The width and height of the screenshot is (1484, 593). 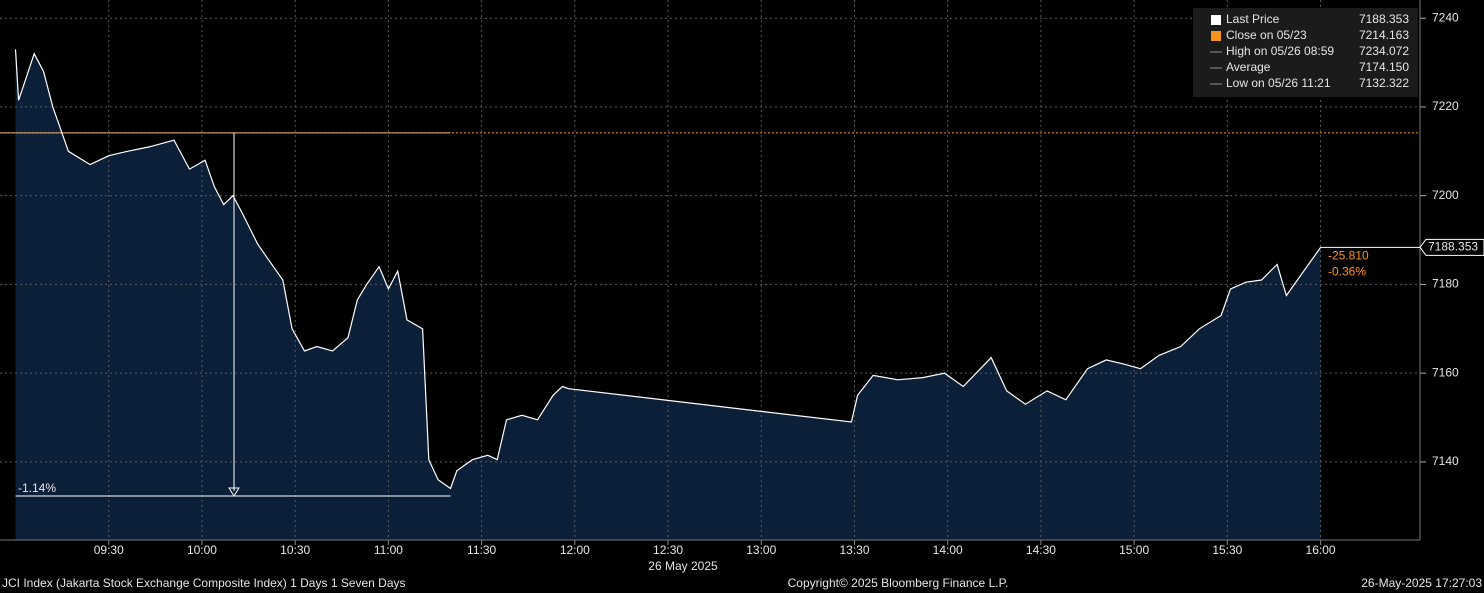 I want to click on footer-center: Copyright© 2025 Bloomberg Finance L.P., so click(x=898, y=583).